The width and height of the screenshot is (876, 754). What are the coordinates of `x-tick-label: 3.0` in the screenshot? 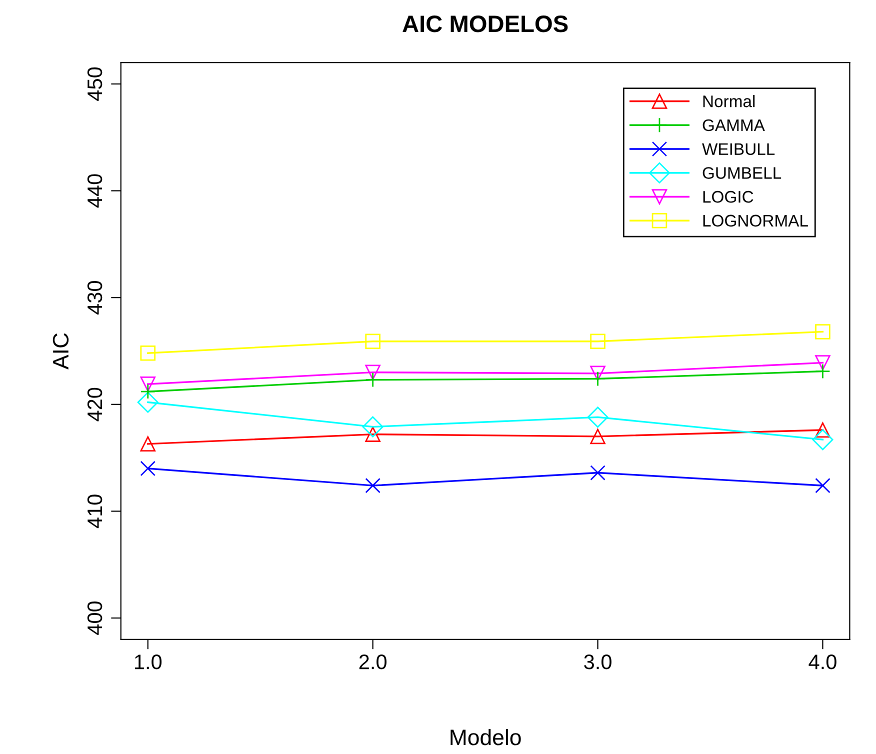 It's located at (598, 662).